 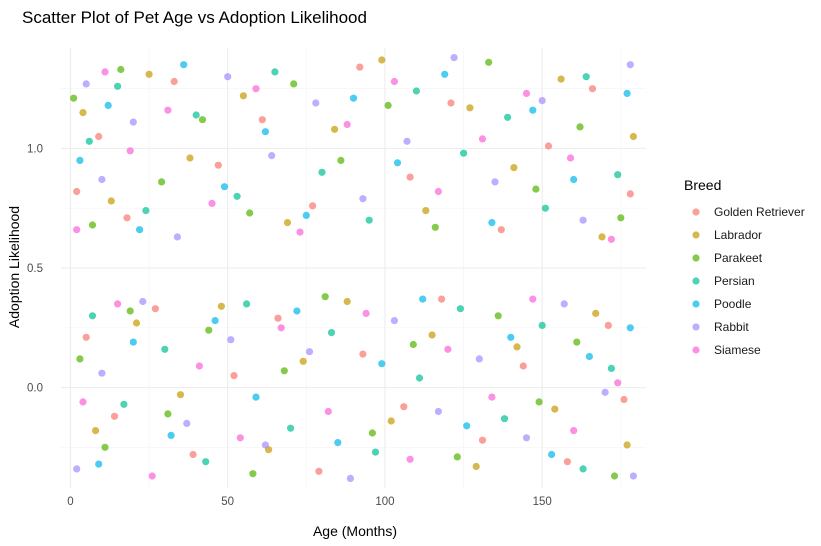 I want to click on legend-label-persian: Persian, so click(x=734, y=281).